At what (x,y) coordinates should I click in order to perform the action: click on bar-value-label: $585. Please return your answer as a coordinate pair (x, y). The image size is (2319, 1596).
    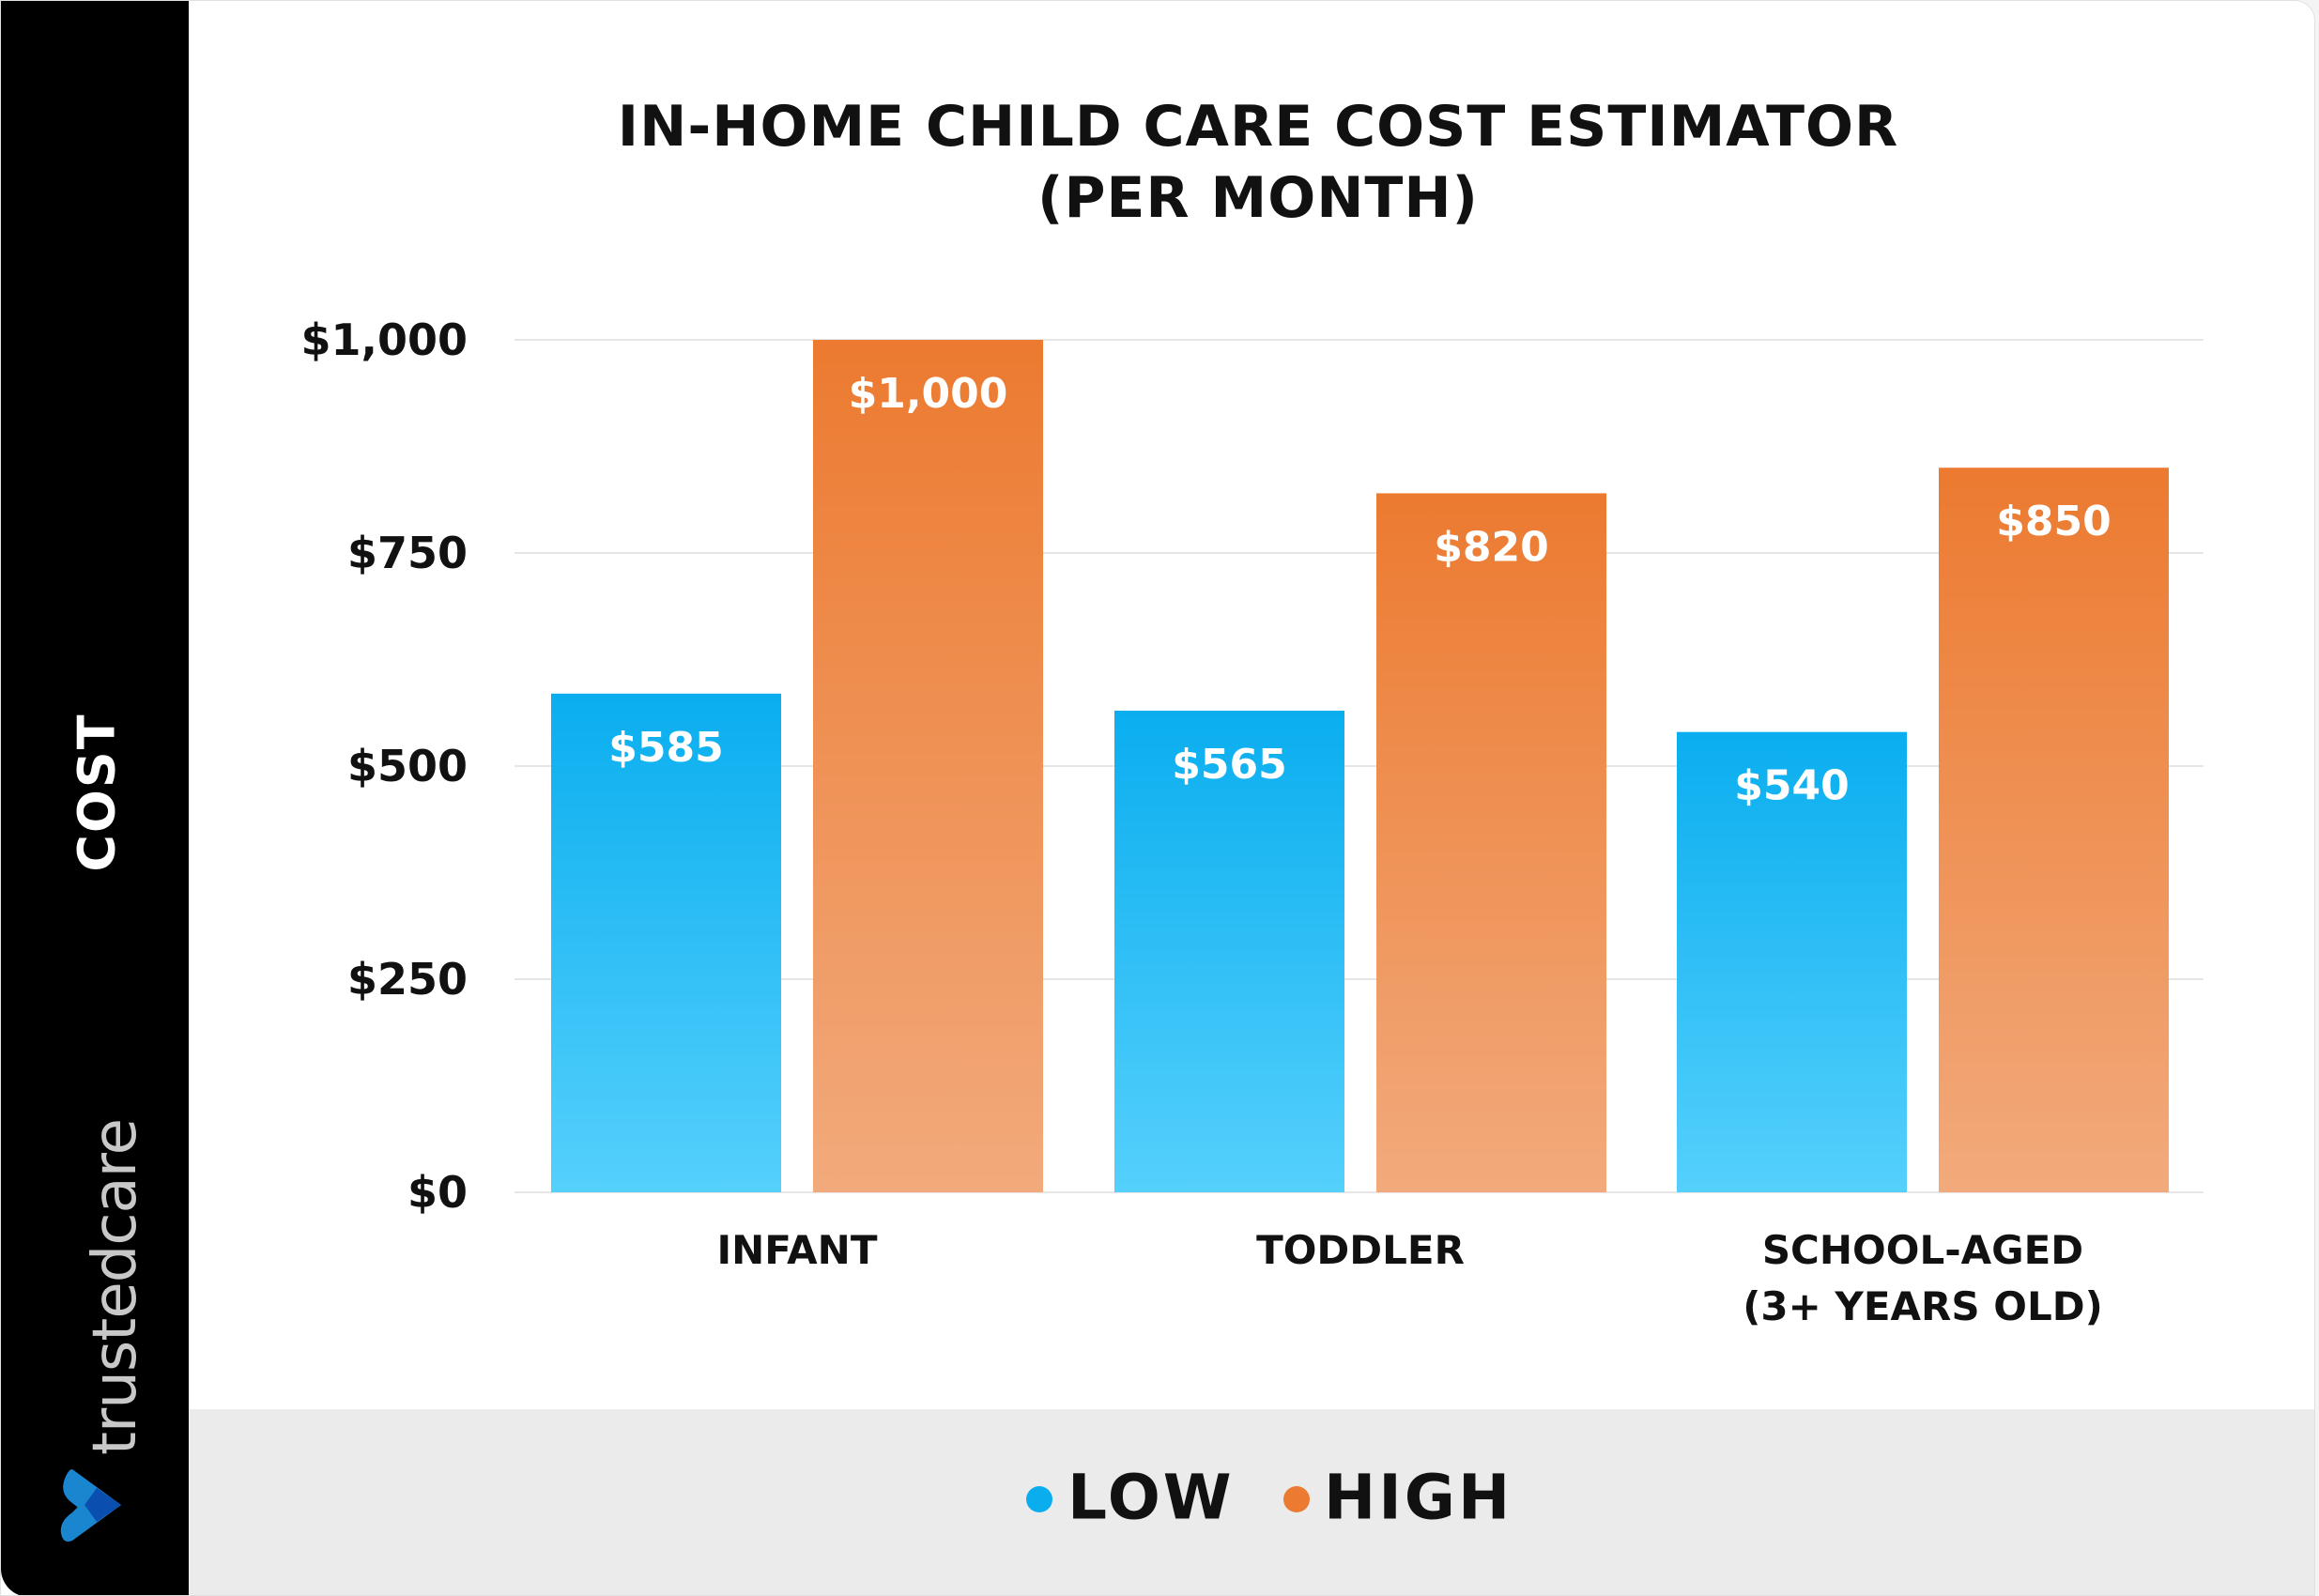
    Looking at the image, I should click on (666, 748).